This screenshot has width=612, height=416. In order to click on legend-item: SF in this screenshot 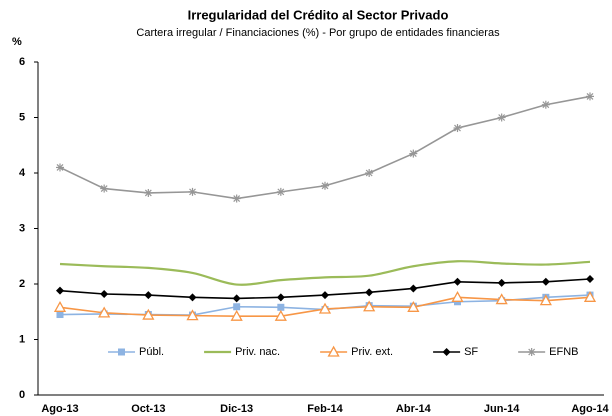, I will do `click(455, 352)`.